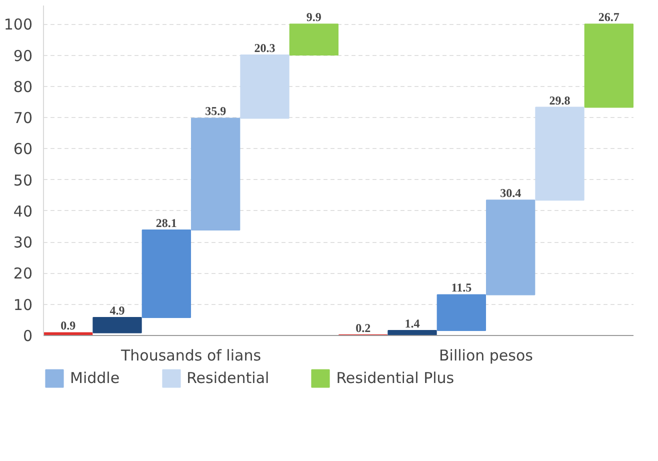 The width and height of the screenshot is (658, 461). I want to click on data-label: 35.9, so click(215, 111).